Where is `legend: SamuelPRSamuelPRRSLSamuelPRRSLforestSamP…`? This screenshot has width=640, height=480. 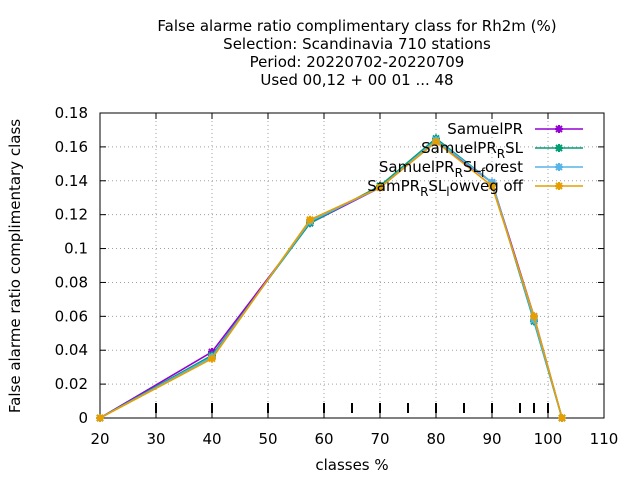 legend: SamuelPRSamuelPRRSLSamuelPRRSLforestSamP… is located at coordinates (475, 159).